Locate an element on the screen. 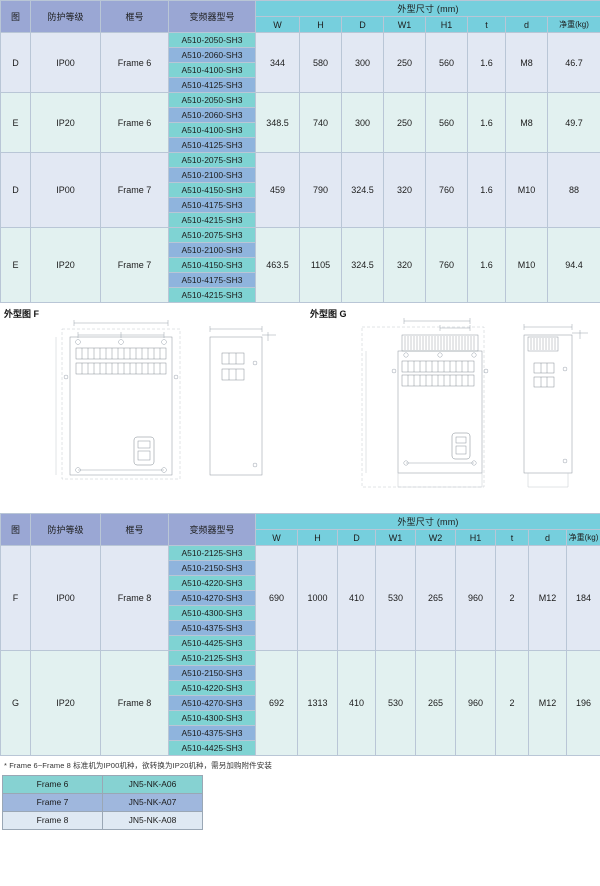 This screenshot has width=600, height=886. cell-h1: 760 is located at coordinates (446, 265).